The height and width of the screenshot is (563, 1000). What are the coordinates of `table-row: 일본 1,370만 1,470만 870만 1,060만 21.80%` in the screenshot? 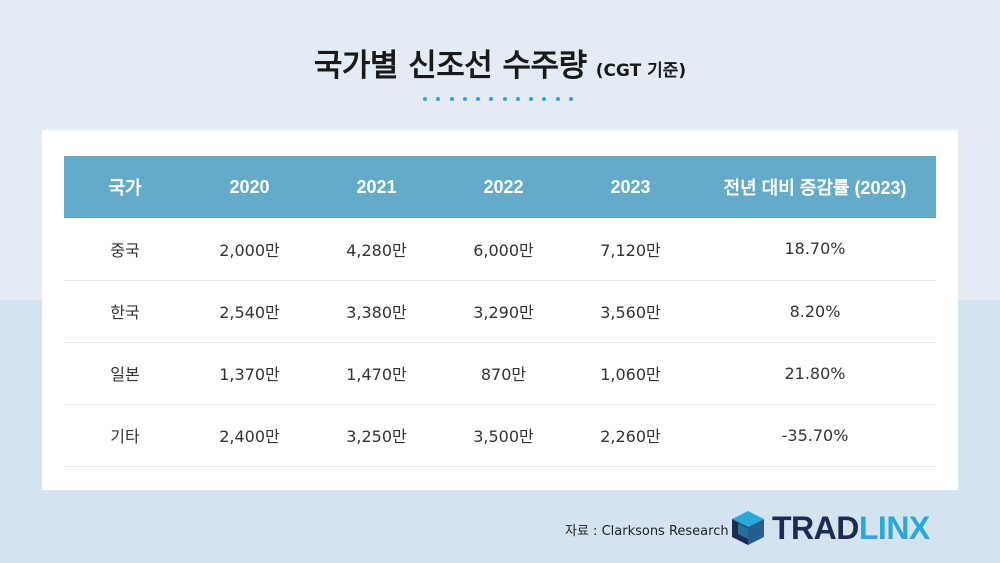 It's located at (500, 373).